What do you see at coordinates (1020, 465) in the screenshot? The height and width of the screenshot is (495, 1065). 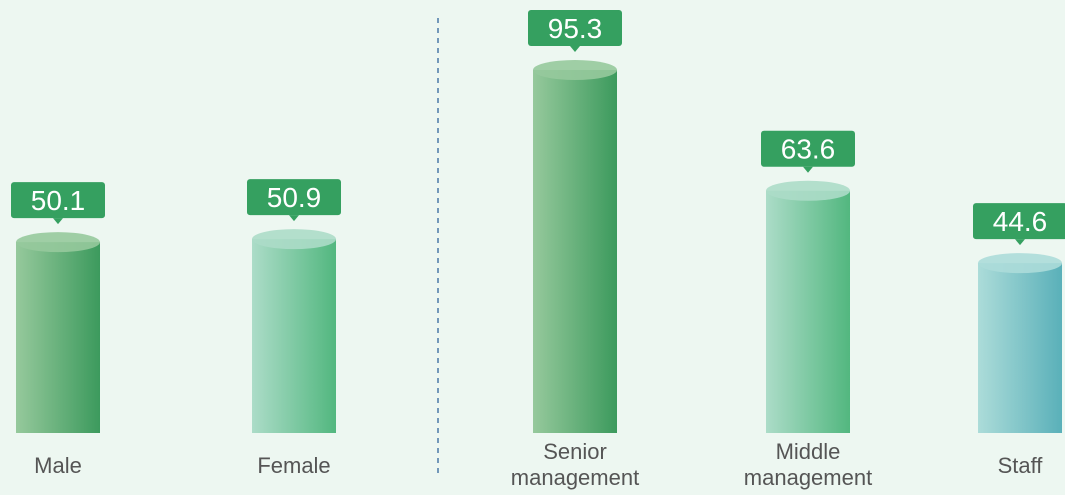 I see `x-tick-label: Staff` at bounding box center [1020, 465].